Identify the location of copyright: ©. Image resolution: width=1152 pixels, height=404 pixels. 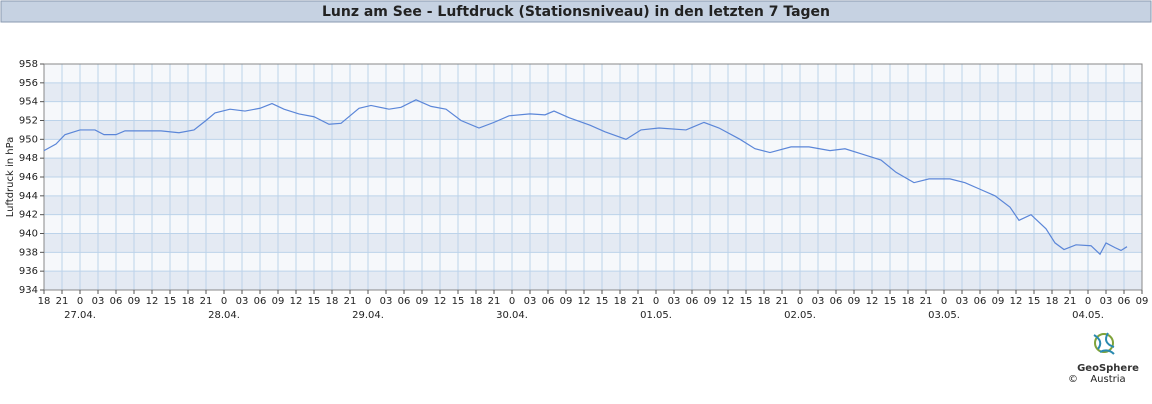
(1073, 379).